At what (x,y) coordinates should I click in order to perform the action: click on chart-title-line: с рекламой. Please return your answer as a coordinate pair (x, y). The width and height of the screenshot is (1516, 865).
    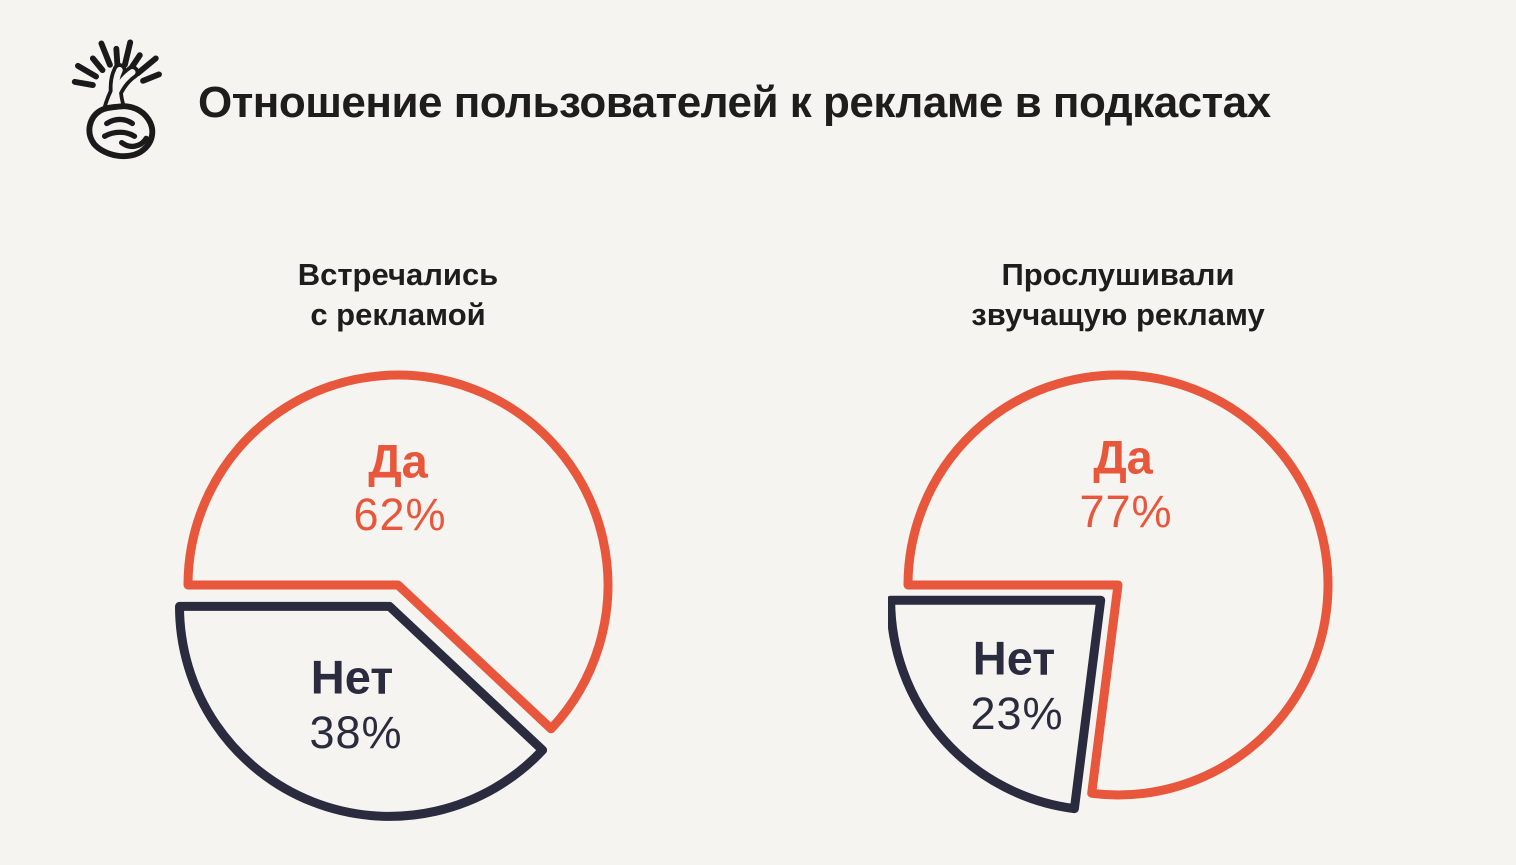
    Looking at the image, I should click on (398, 314).